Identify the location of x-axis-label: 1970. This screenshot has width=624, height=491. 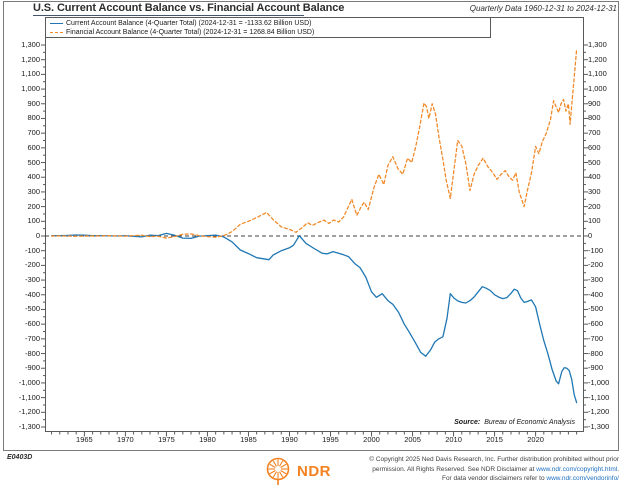
(125, 439).